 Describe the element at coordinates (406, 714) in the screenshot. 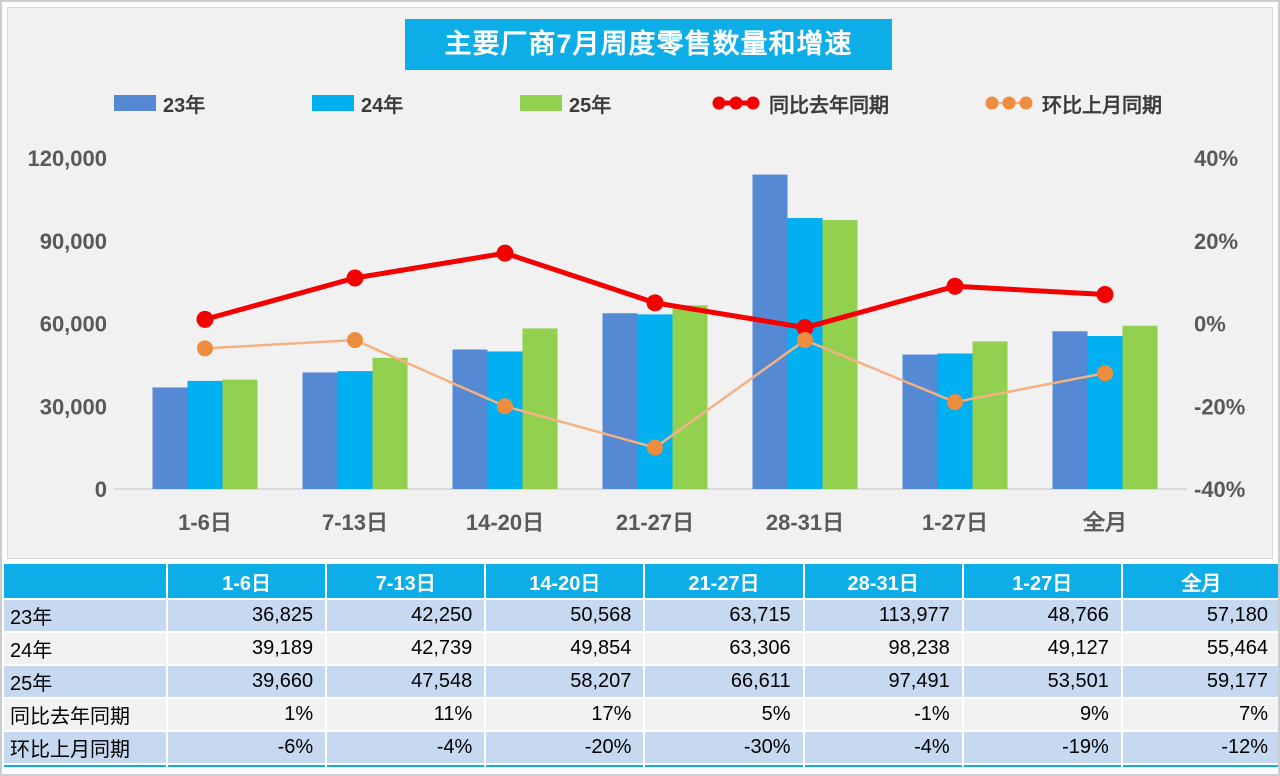

I see `table-cell: 11%` at that location.